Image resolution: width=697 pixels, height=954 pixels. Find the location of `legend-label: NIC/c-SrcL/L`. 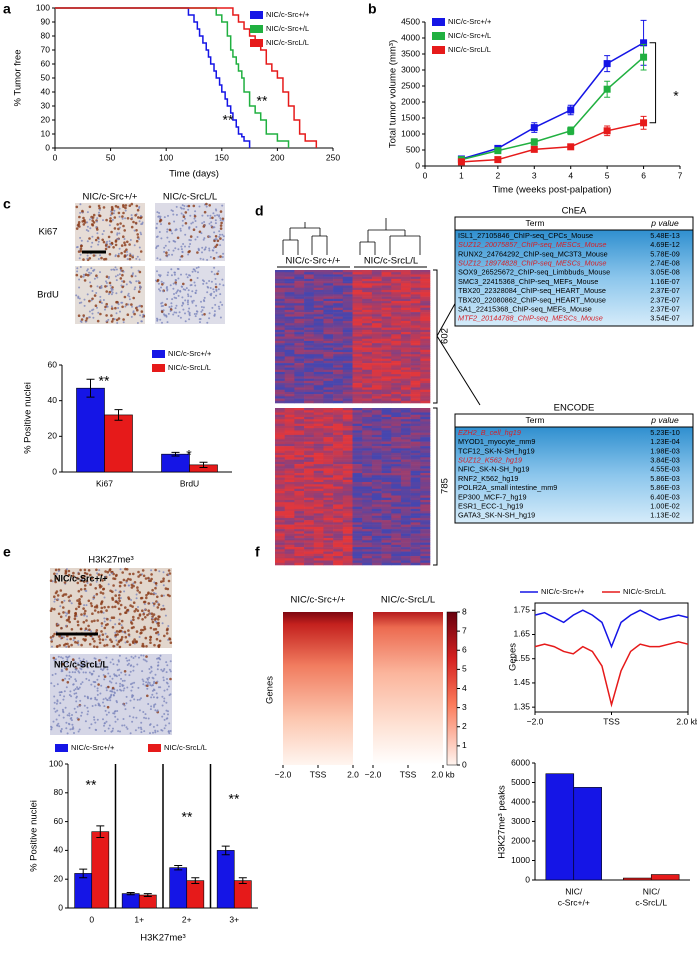

legend-label: NIC/c-SrcL/L is located at coordinates (185, 747).